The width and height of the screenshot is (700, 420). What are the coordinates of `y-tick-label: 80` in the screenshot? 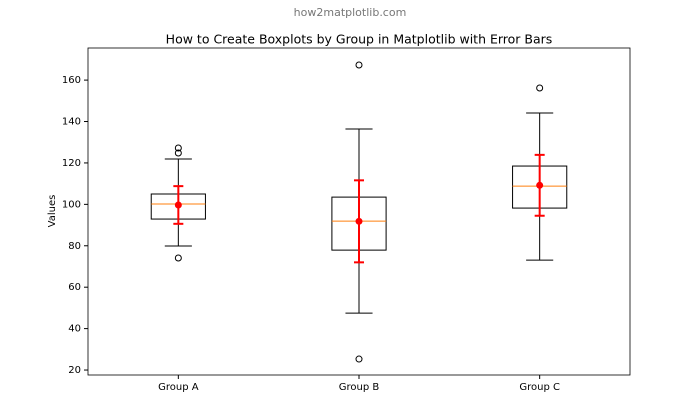 It's located at (74, 246).